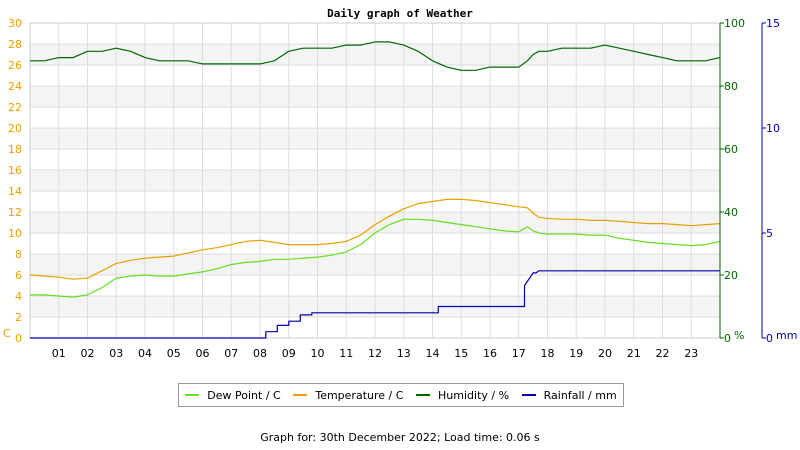 This screenshot has height=450, width=800. What do you see at coordinates (731, 86) in the screenshot?
I see `humidity-tick-label: 80` at bounding box center [731, 86].